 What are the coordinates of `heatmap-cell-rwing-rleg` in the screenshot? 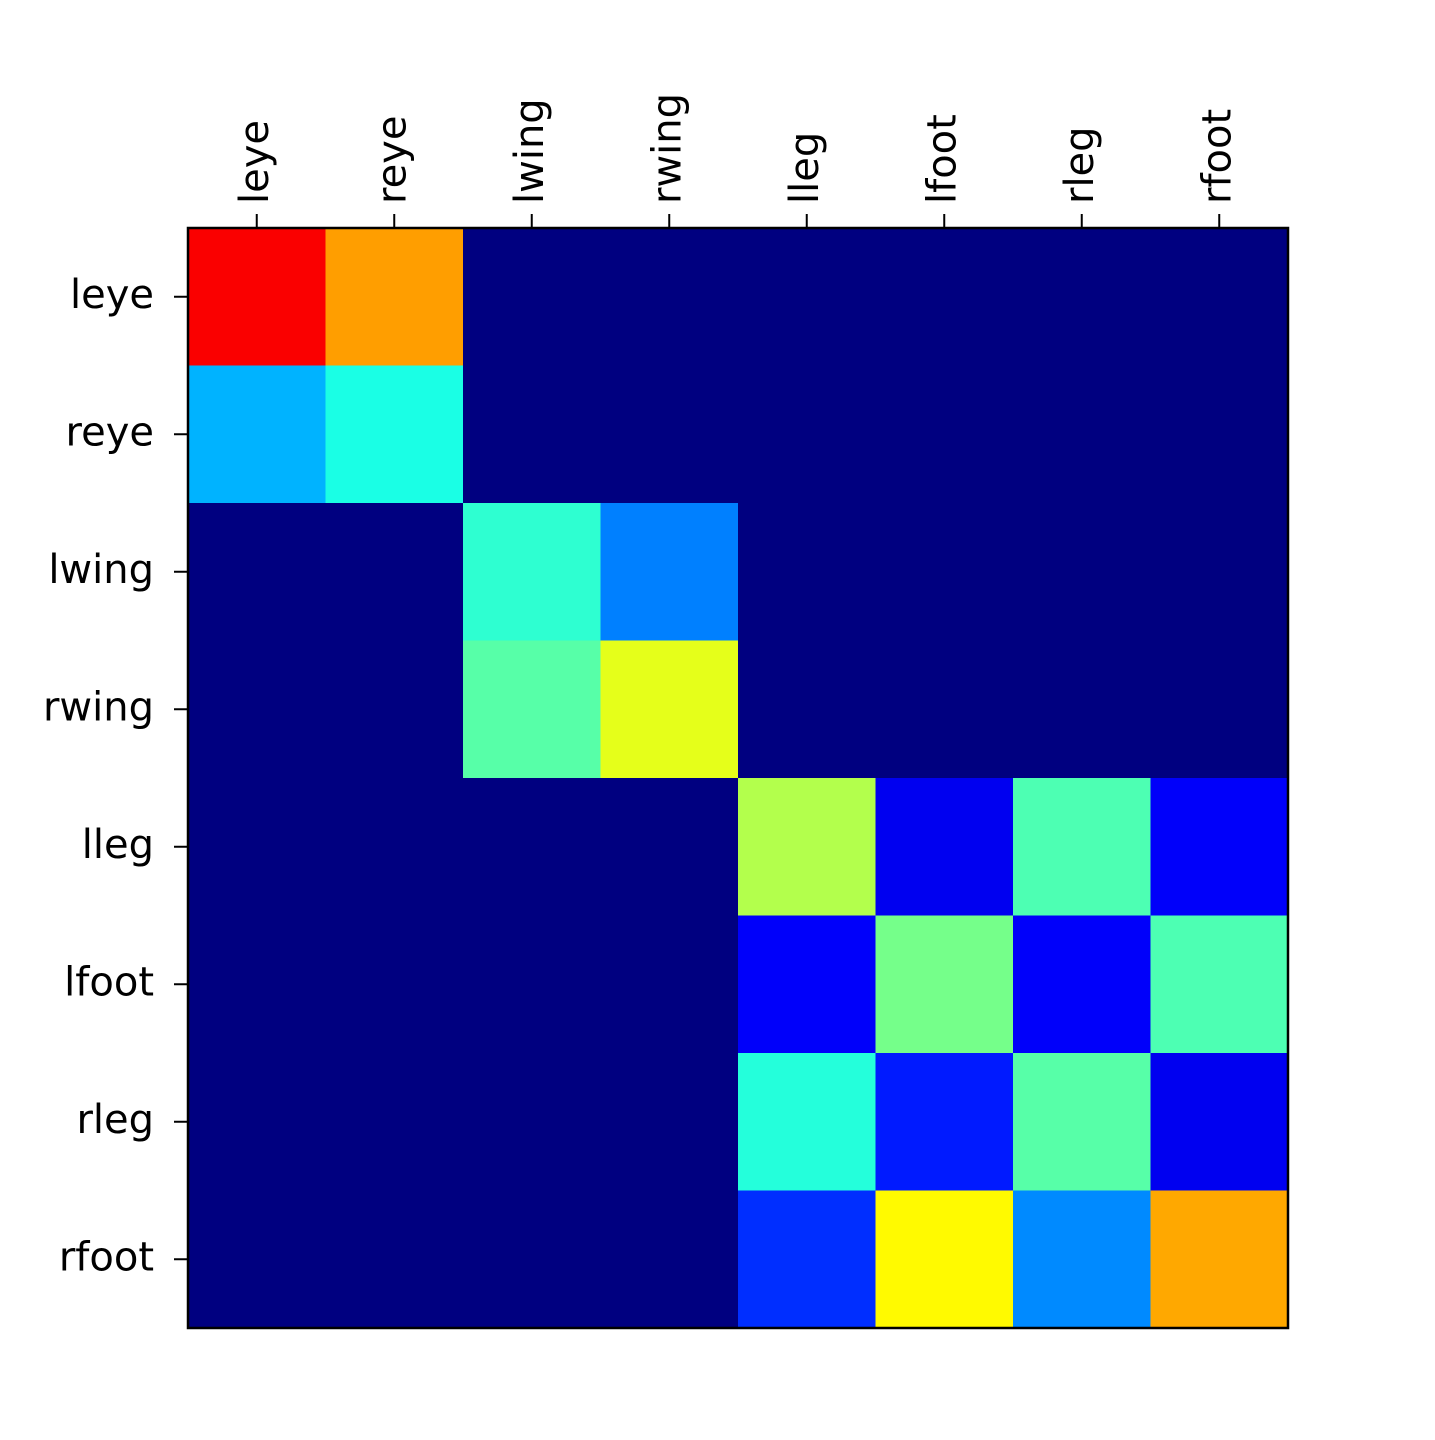 It's located at (1082, 709).